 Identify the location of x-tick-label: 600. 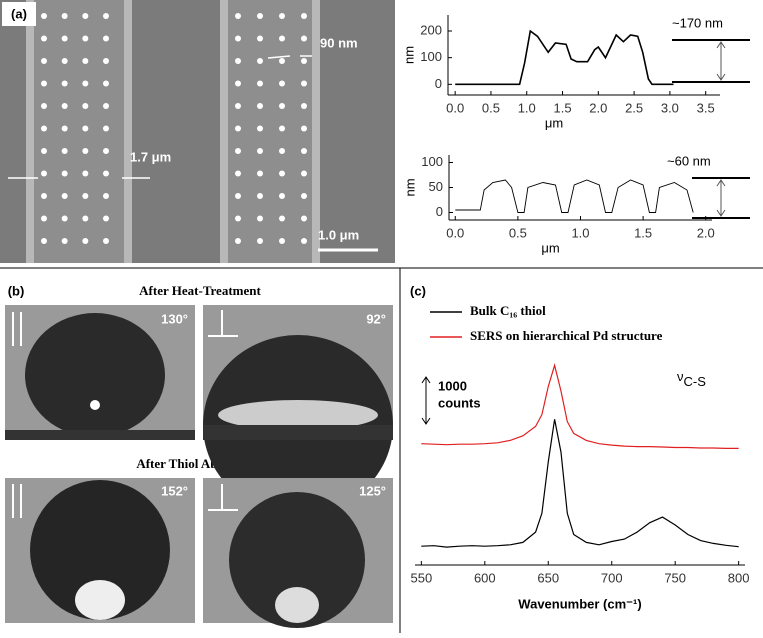
(485, 577).